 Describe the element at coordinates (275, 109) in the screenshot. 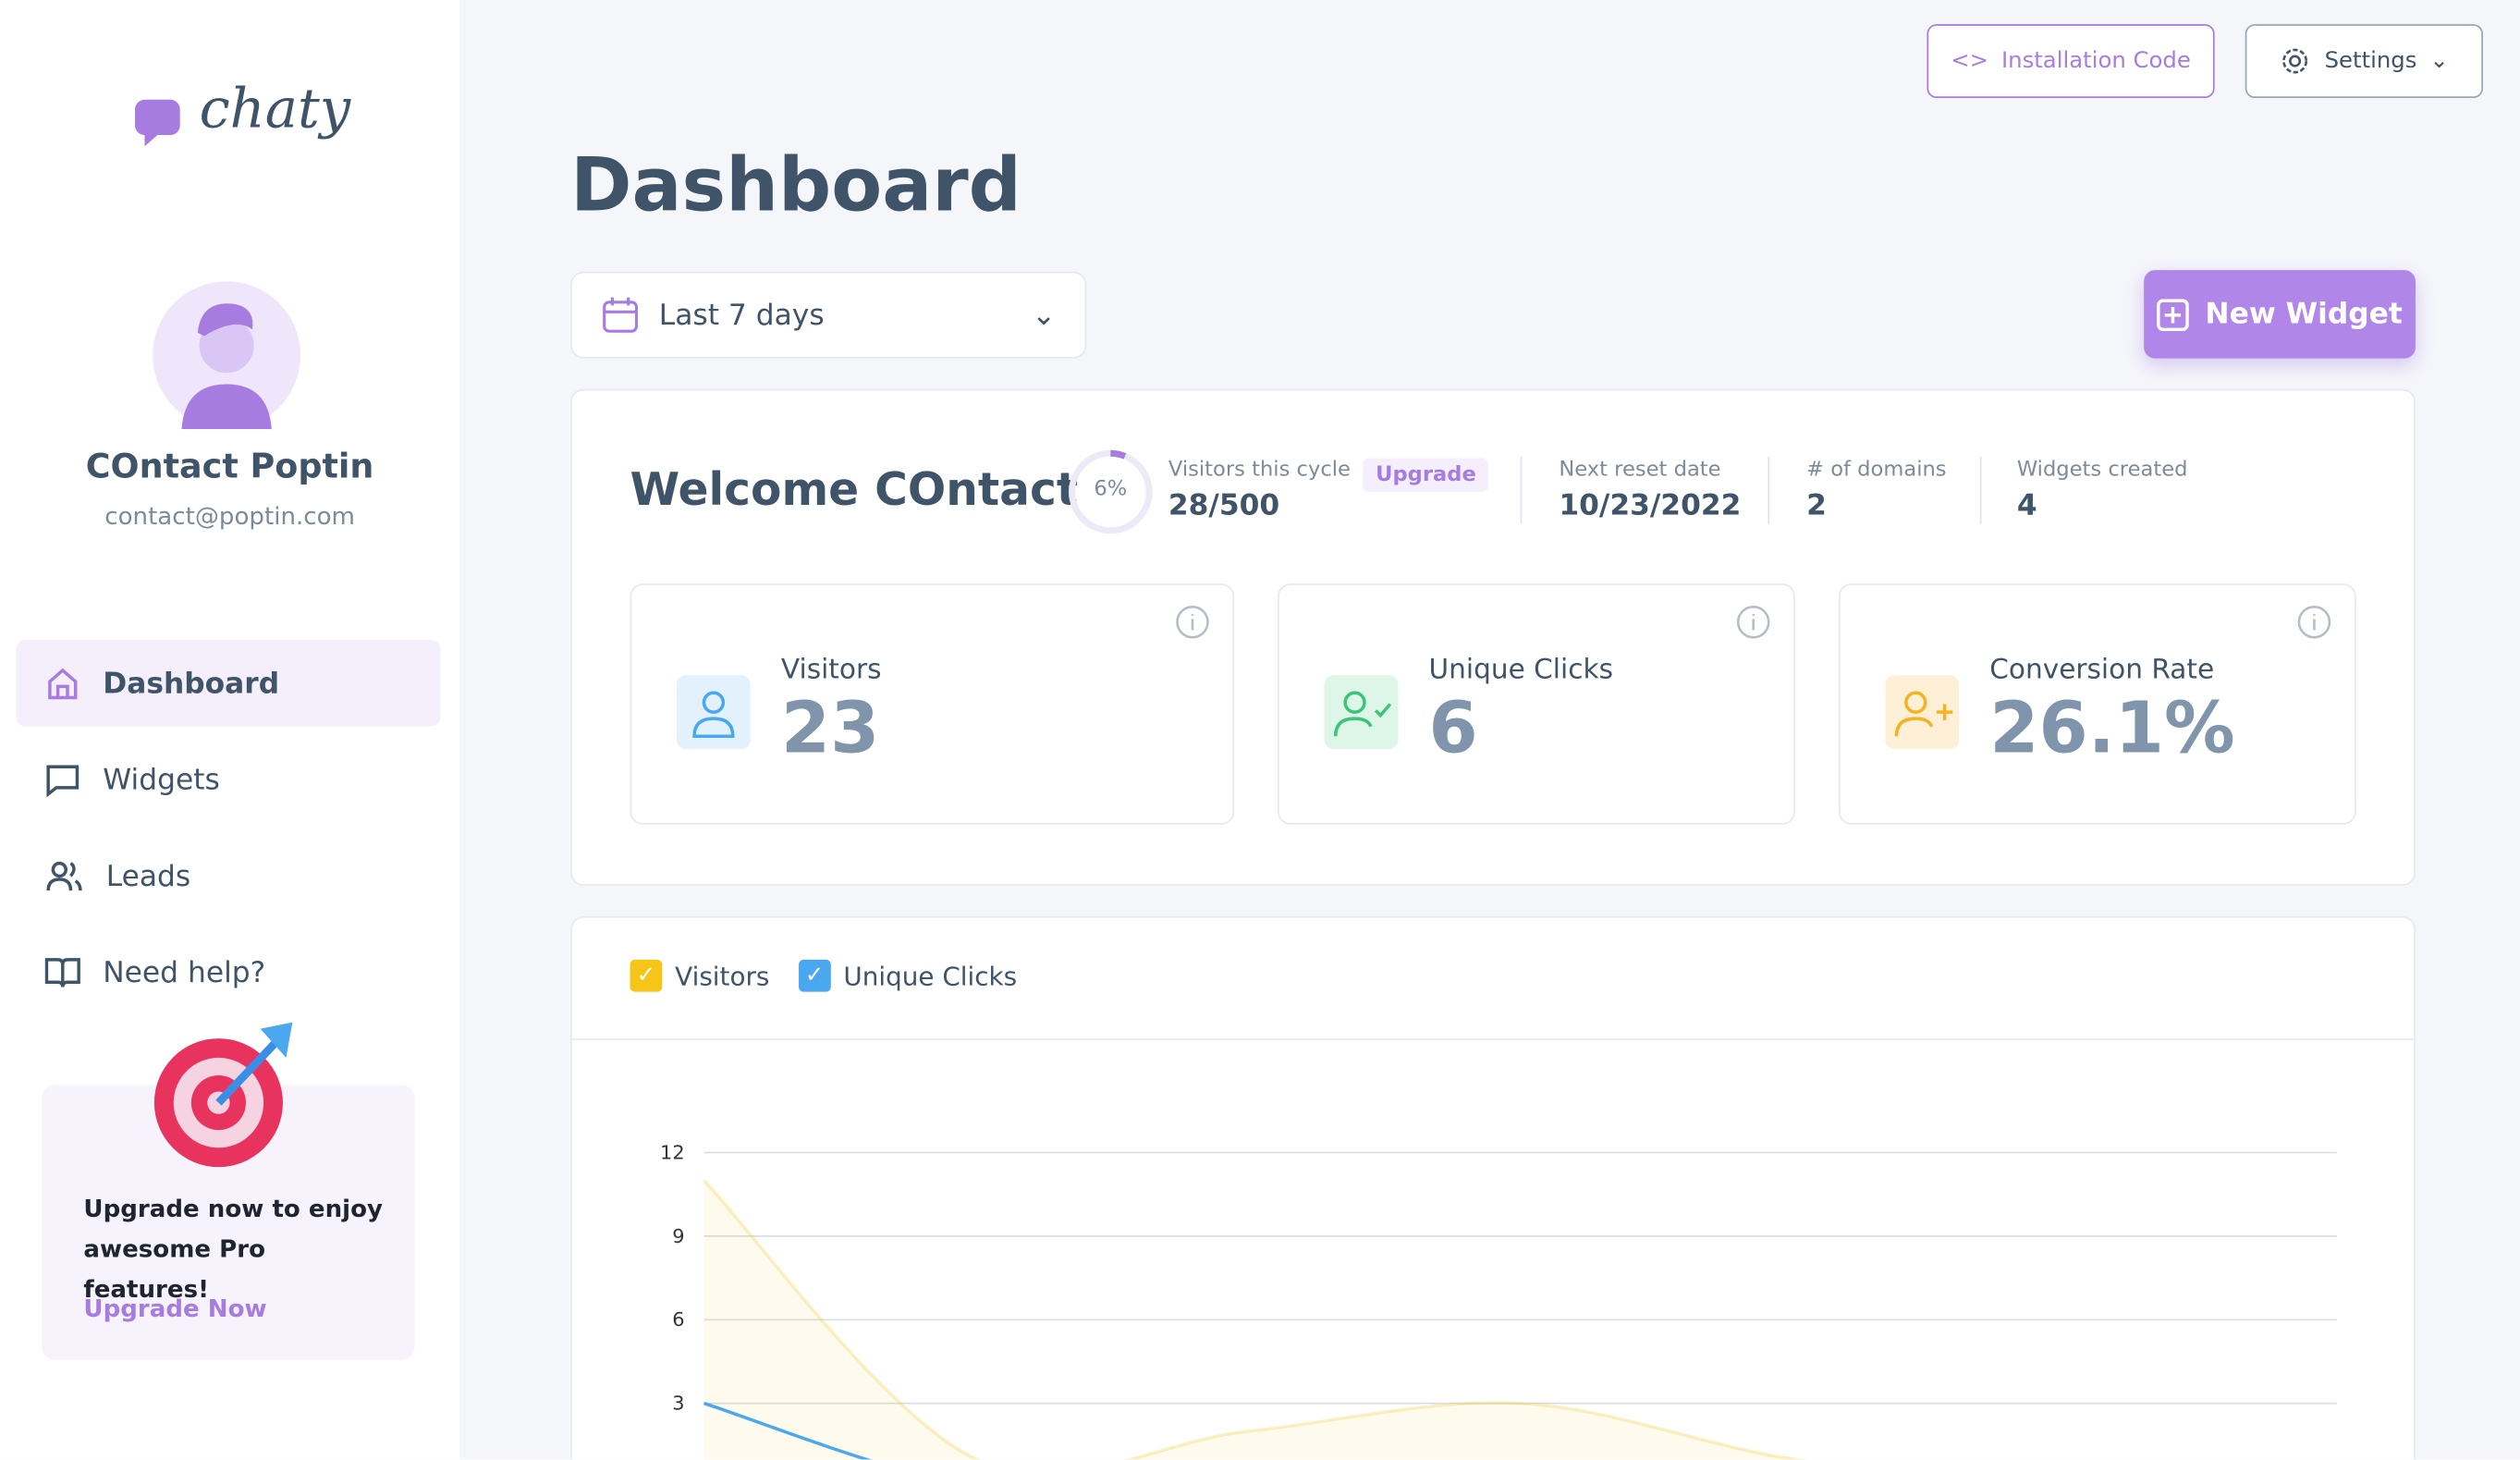

I see `logo-text: chaty` at that location.